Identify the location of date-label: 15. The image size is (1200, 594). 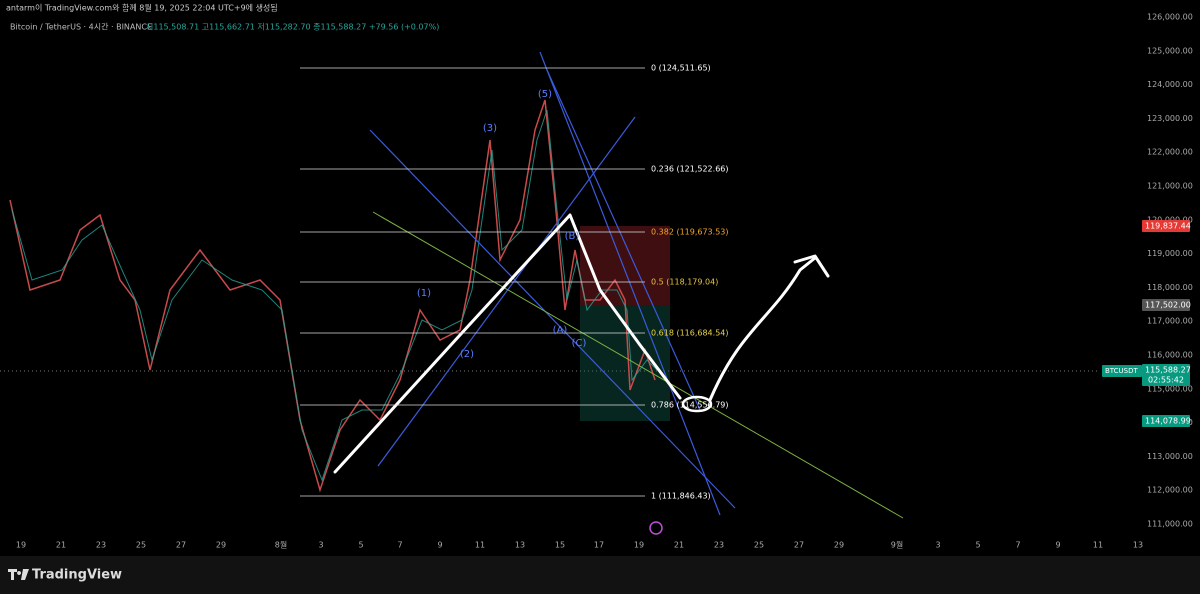
(560, 545).